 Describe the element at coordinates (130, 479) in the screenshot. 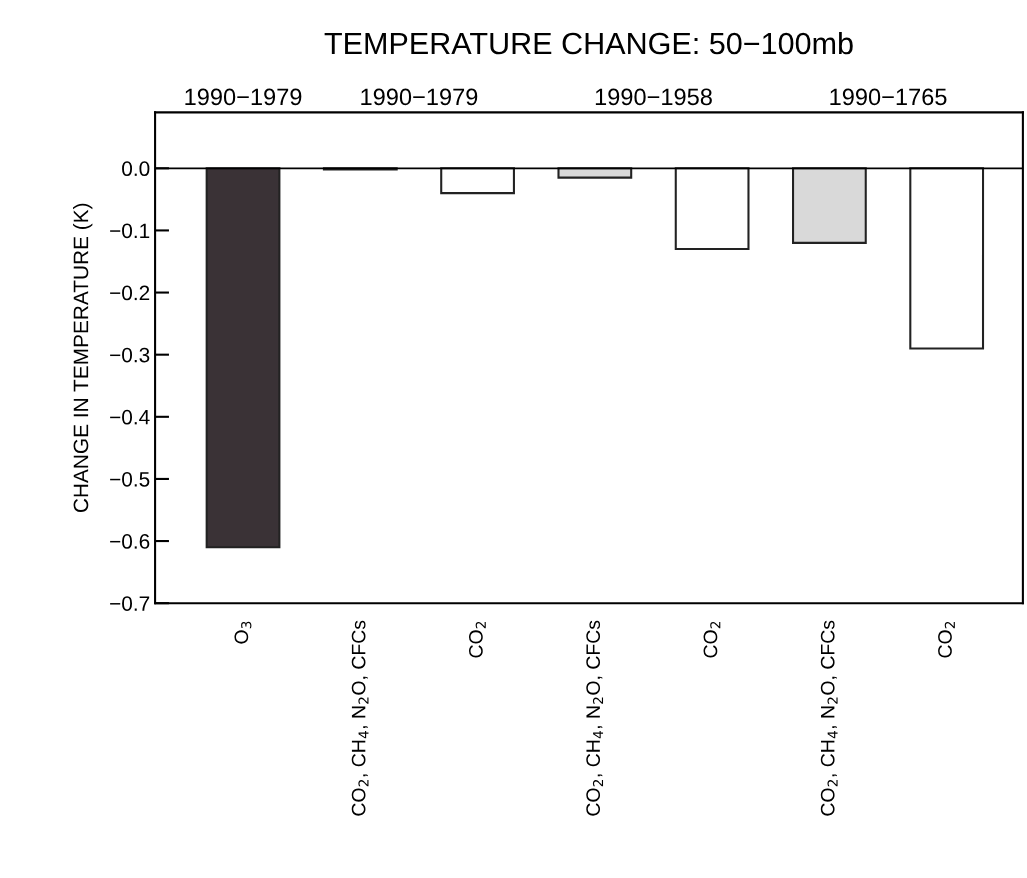

I see `y-tick-label: −0.5` at that location.